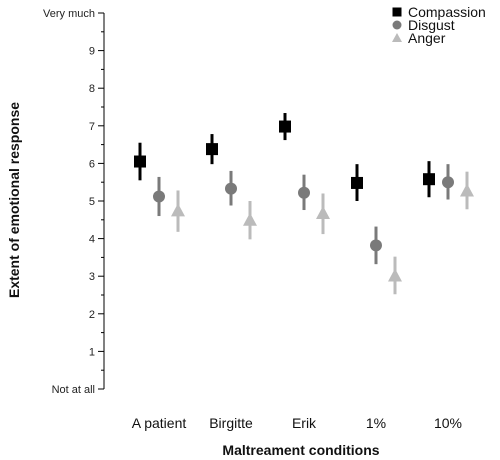 The image size is (500, 460). I want to click on x-tick-label: Erik, so click(304, 423).